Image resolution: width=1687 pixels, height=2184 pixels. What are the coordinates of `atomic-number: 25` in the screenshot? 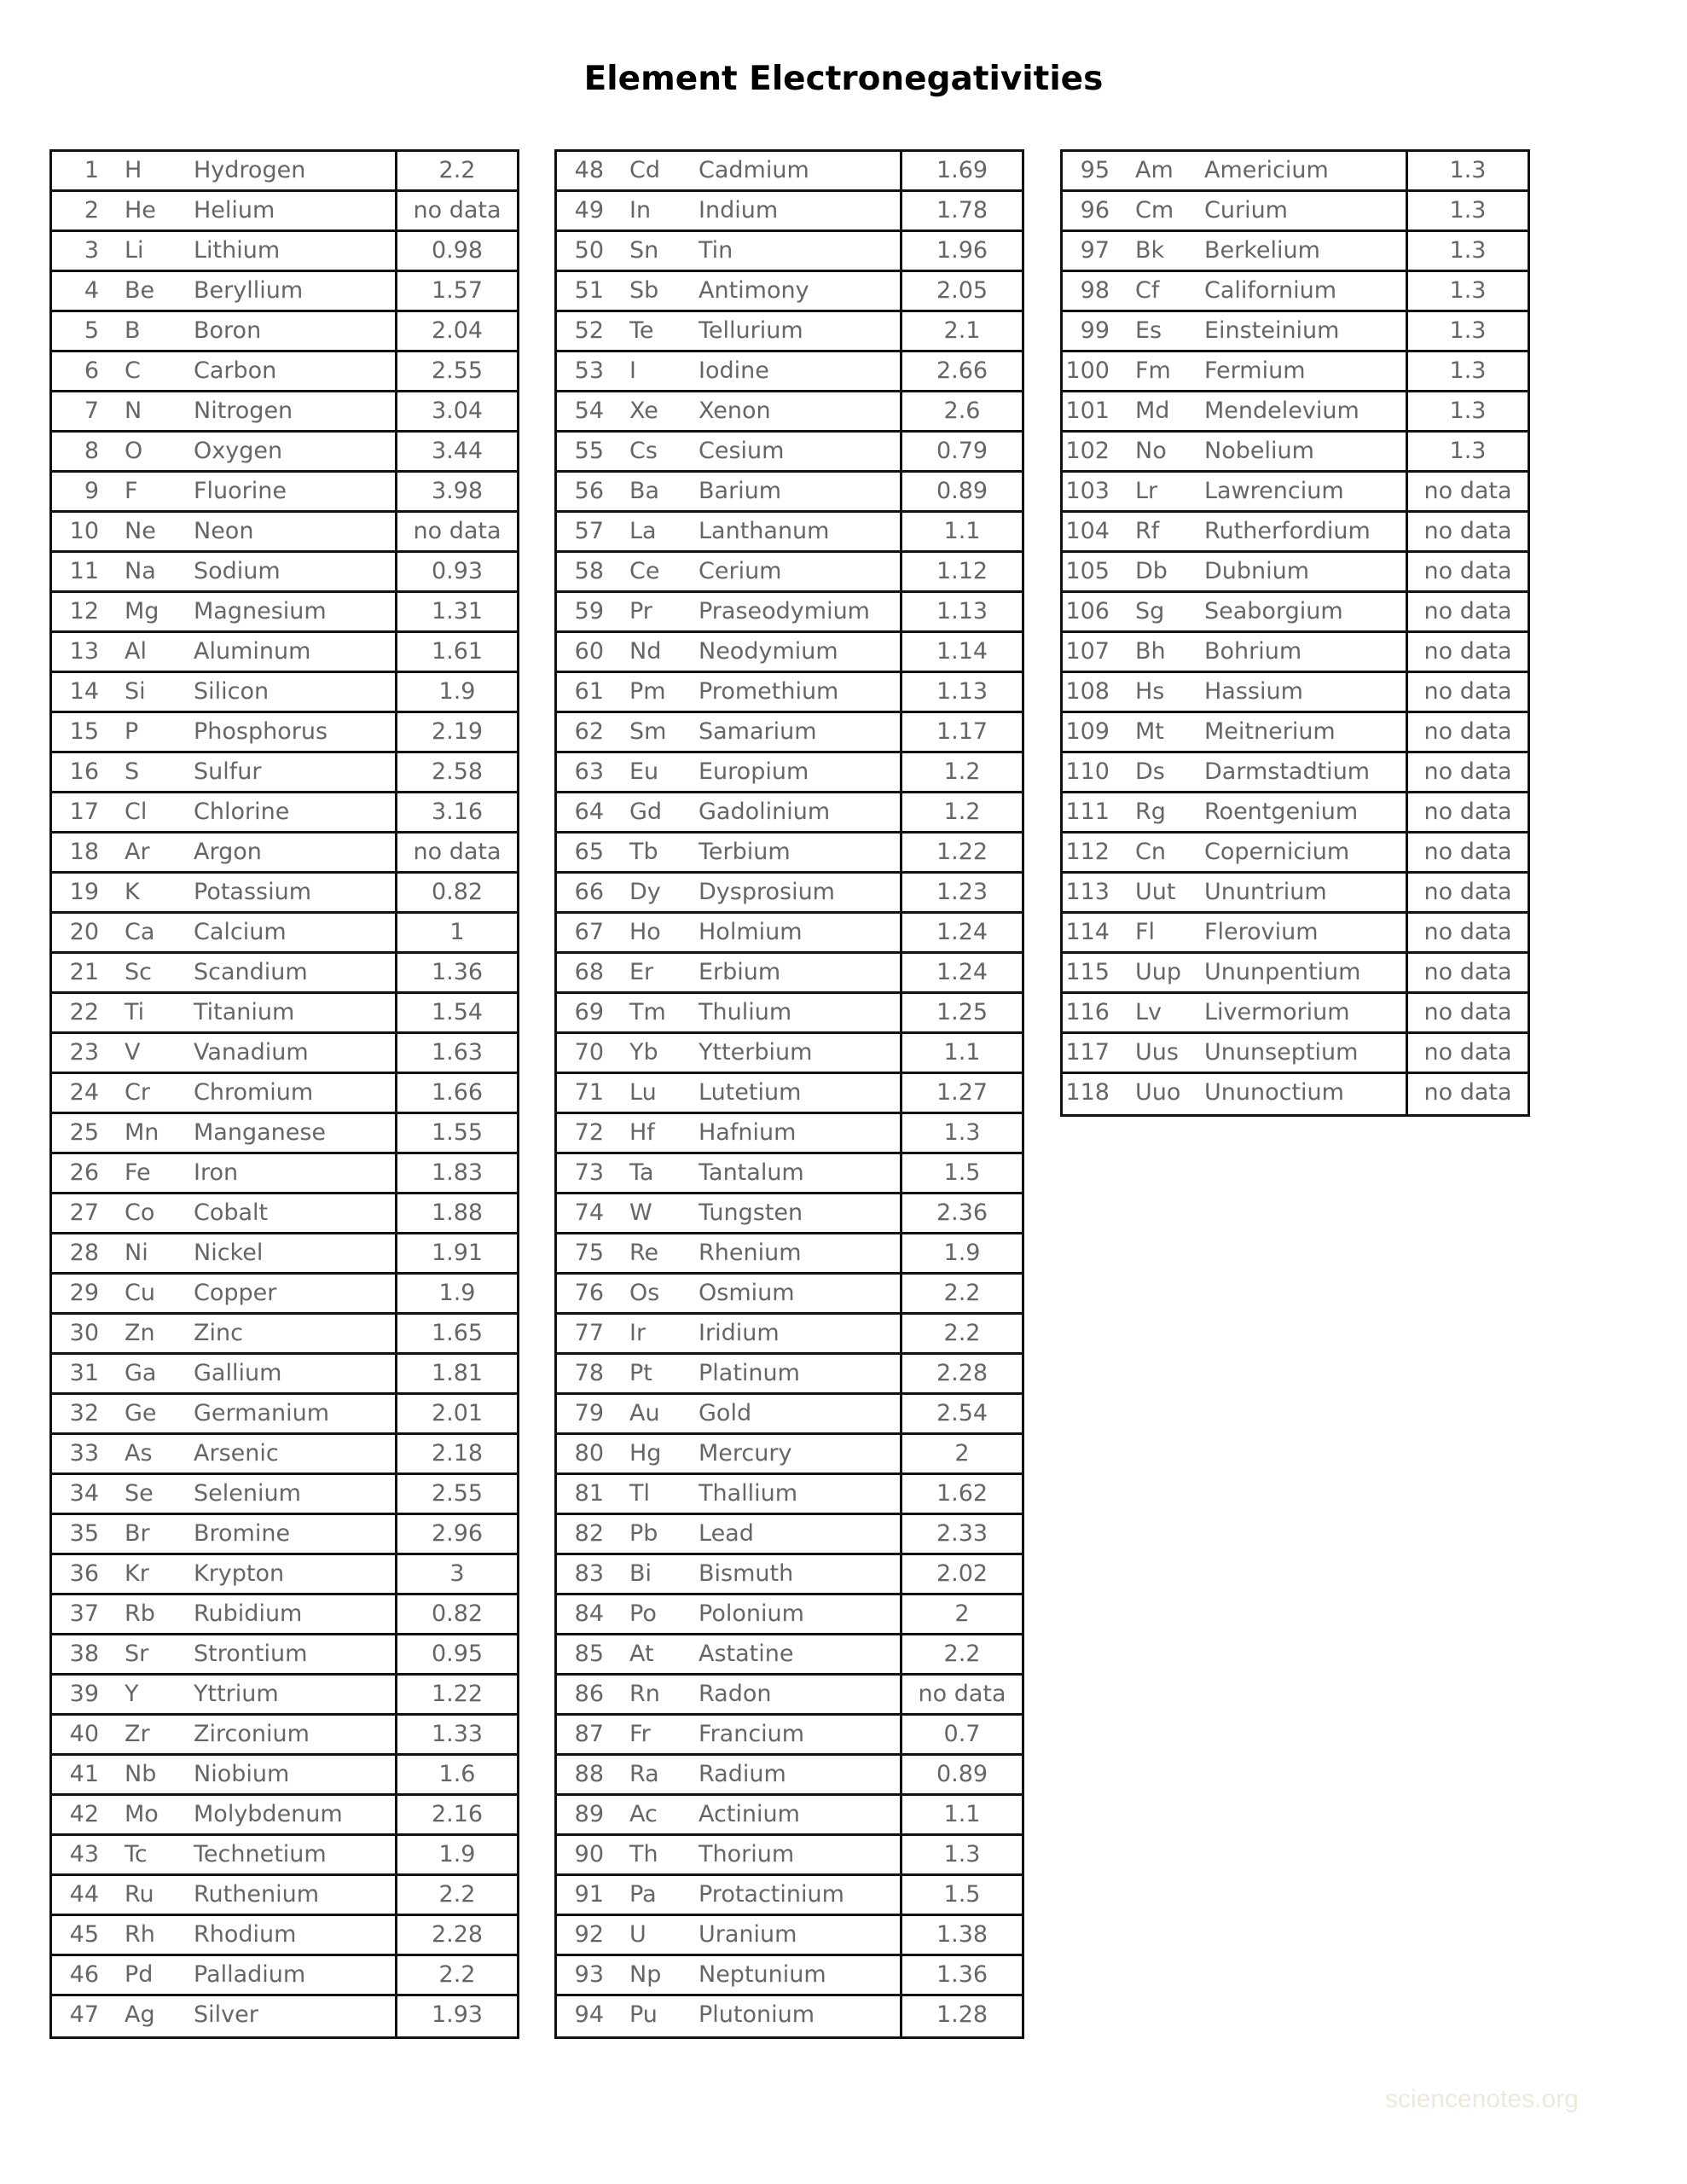 It's located at (84, 1133).